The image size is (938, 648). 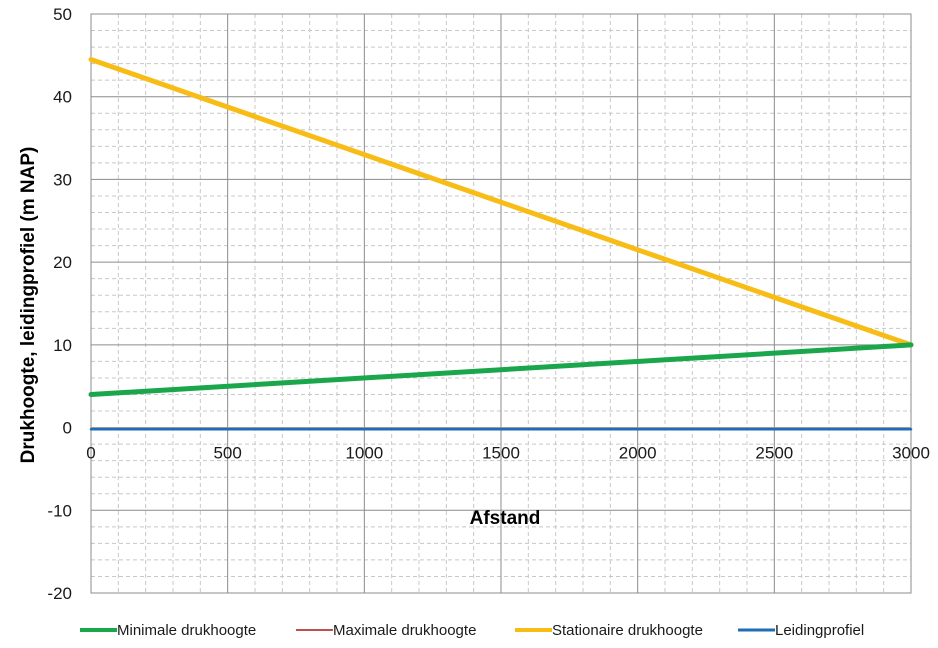 I want to click on legend-item: Maximale drukhoogte, so click(x=386, y=630).